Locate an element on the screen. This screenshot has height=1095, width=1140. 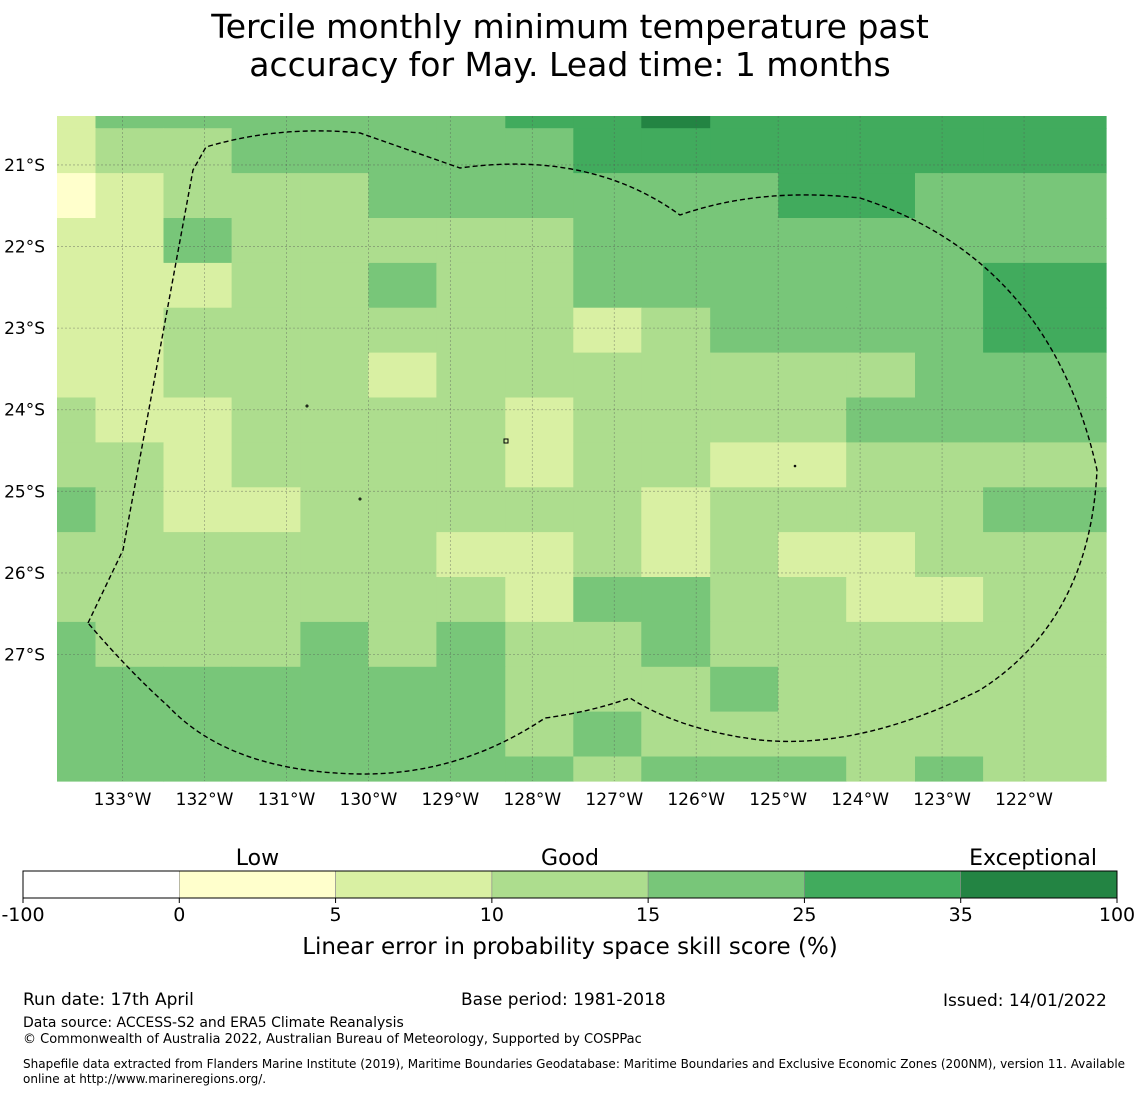
colorbar-tick-label: 15 is located at coordinates (648, 915).